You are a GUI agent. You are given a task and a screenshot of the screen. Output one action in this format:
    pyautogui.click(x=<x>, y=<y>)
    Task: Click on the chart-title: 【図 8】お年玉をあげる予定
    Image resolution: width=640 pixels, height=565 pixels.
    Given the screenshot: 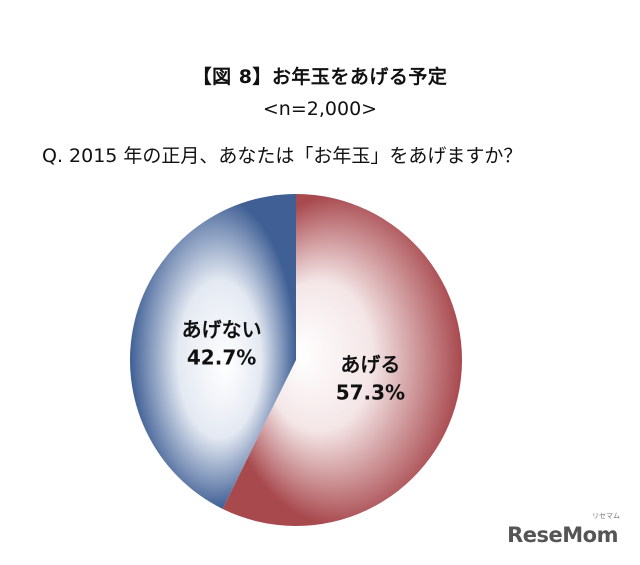 What is the action you would take?
    pyautogui.click(x=320, y=77)
    